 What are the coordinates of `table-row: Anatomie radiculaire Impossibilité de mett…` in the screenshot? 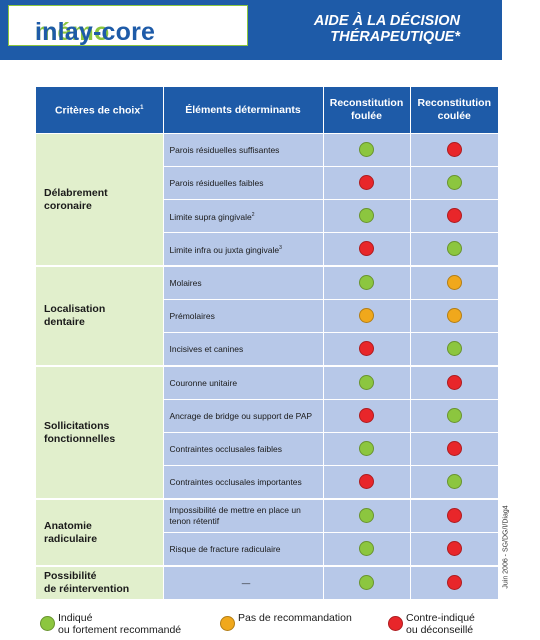 It's located at (267, 533).